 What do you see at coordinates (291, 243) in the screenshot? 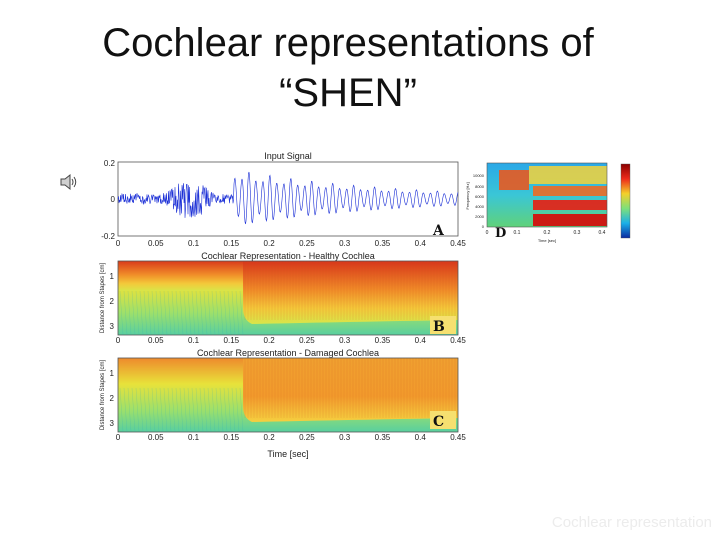
I see `panel-a-x-ticks: 0 0.05 0.1 0.15 0.2 0.25 0.3 0.35 0.4 0.45` at bounding box center [291, 243].